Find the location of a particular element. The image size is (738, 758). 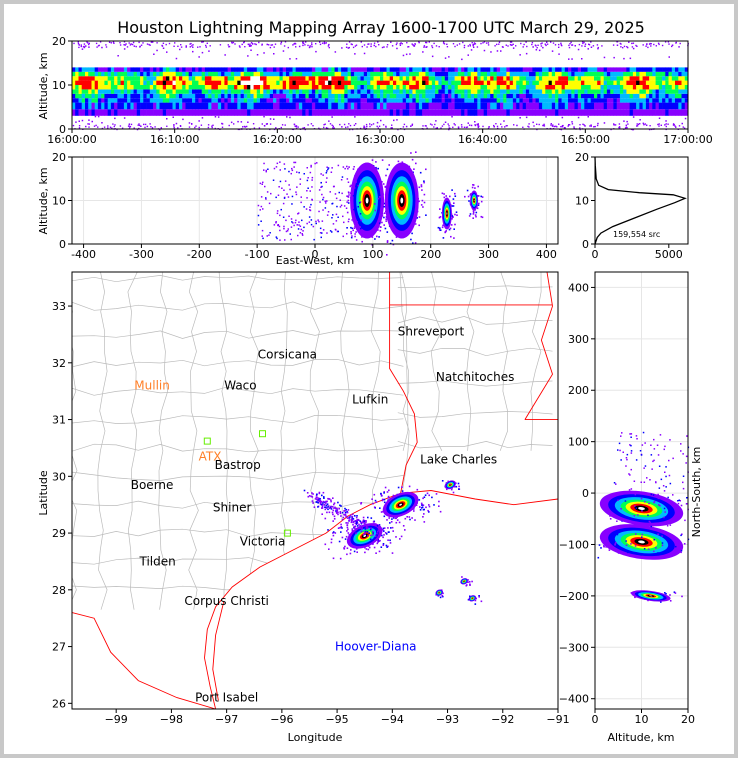

p4-station-marker is located at coordinates (287, 533).